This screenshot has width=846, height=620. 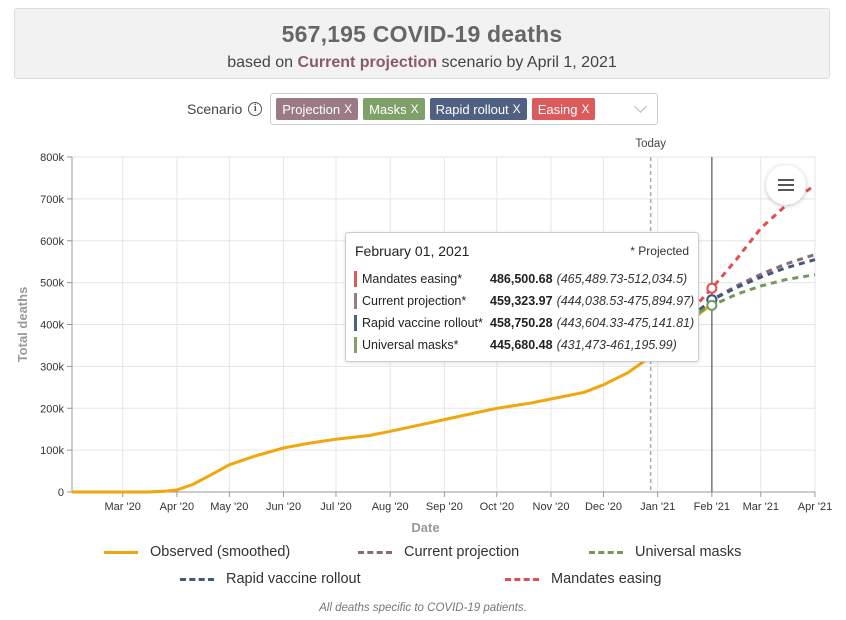 I want to click on x-tick-label: Feb '21, so click(x=712, y=507).